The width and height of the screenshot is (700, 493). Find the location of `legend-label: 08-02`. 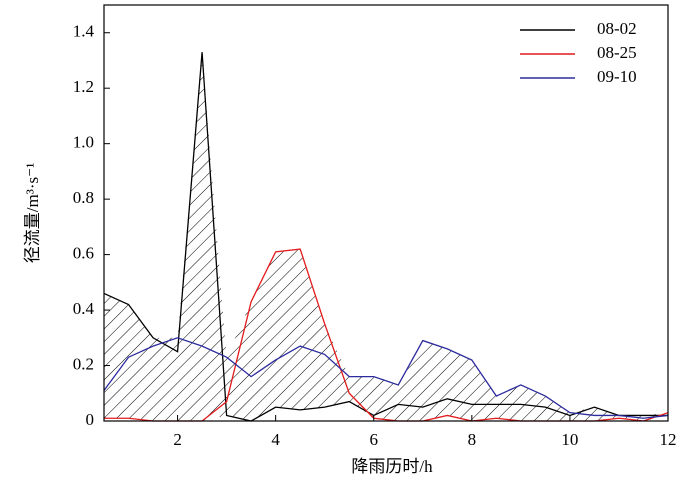

legend-label: 08-02 is located at coordinates (617, 28).